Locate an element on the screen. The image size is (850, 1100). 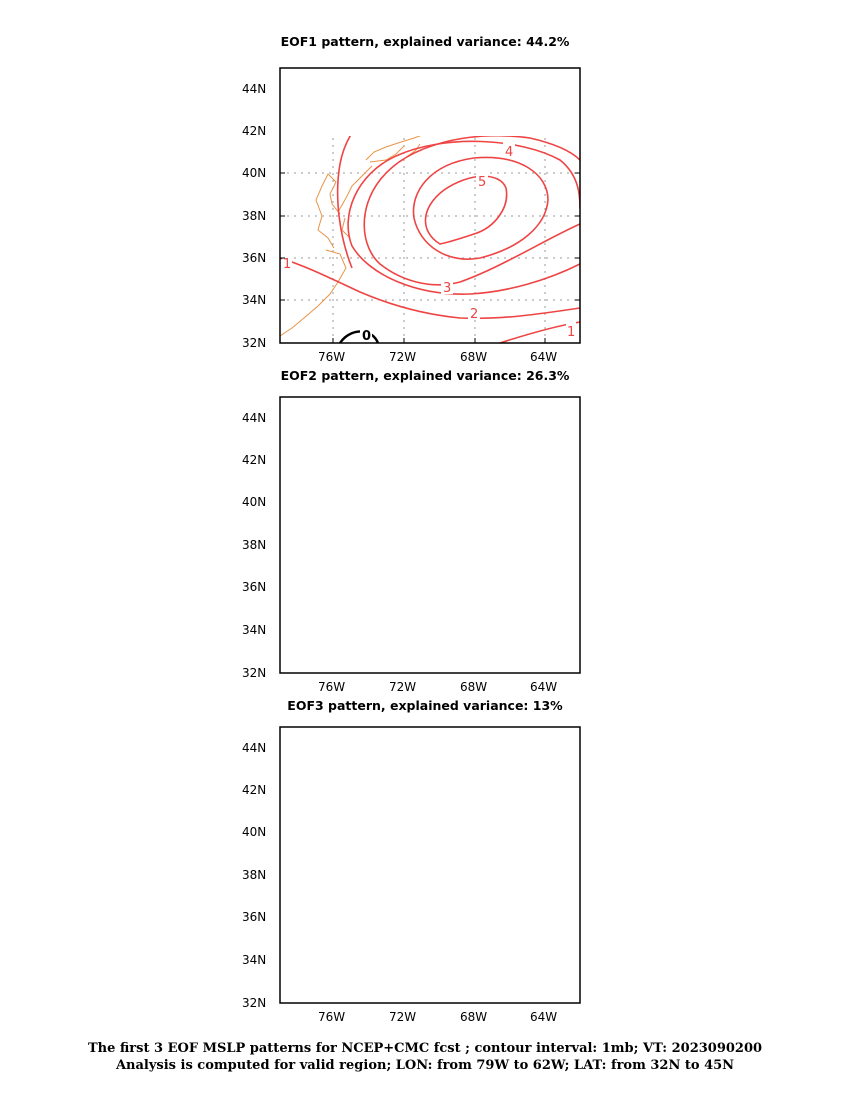
eof2-zero-contour is located at coordinates (453, 535).